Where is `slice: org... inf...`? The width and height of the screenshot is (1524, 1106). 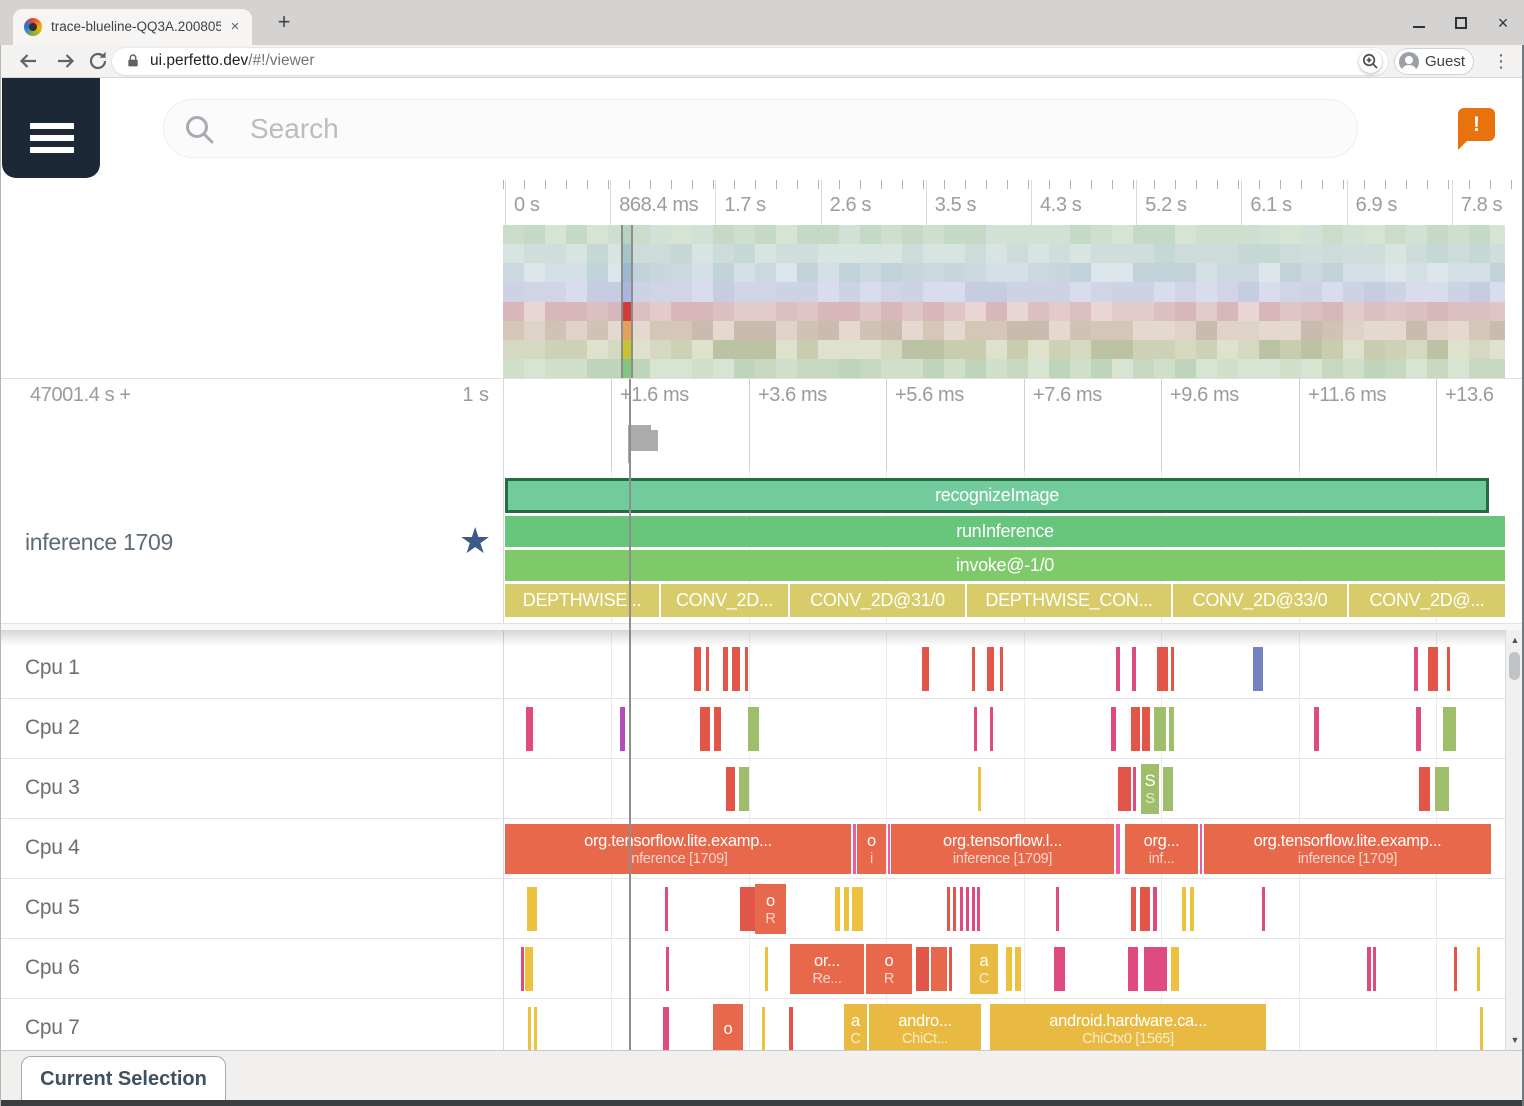 slice: org... inf... is located at coordinates (1161, 849).